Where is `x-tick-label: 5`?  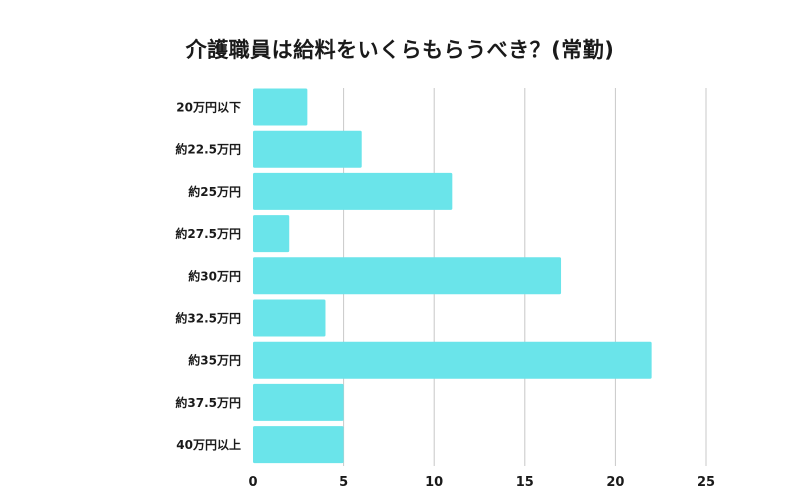
x-tick-label: 5 is located at coordinates (343, 482).